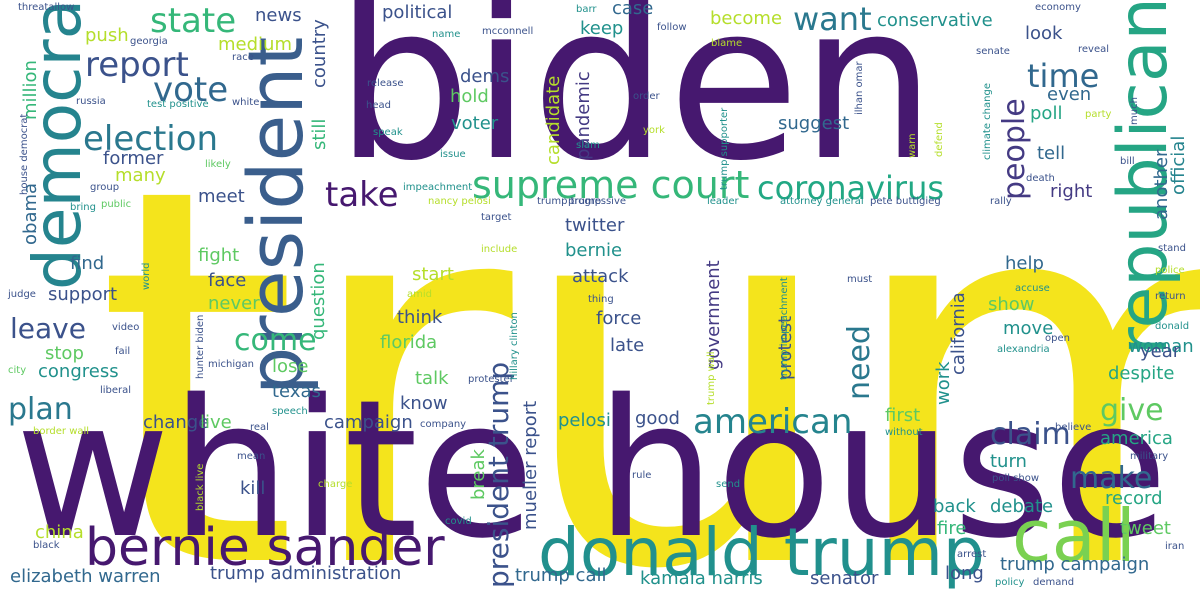 The width and height of the screenshot is (1200, 600). What do you see at coordinates (216, 422) in the screenshot?
I see `cloud-word: live` at bounding box center [216, 422].